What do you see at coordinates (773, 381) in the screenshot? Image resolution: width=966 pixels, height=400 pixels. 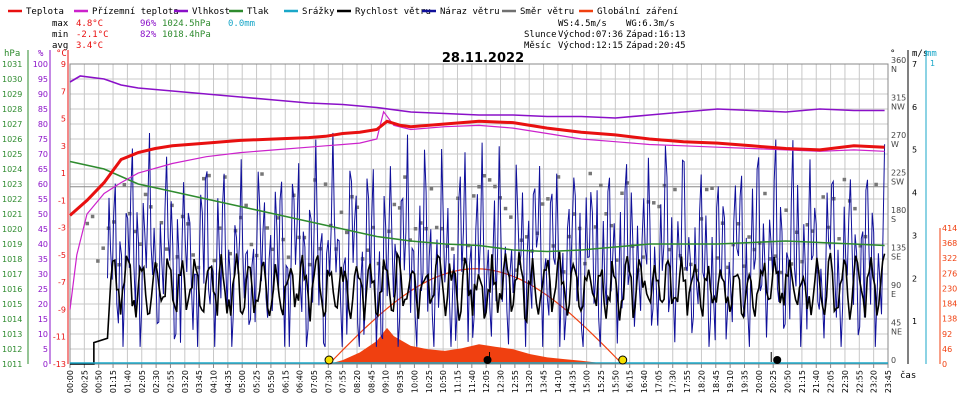 I see `x-tick-label: 20:25` at bounding box center [773, 381].